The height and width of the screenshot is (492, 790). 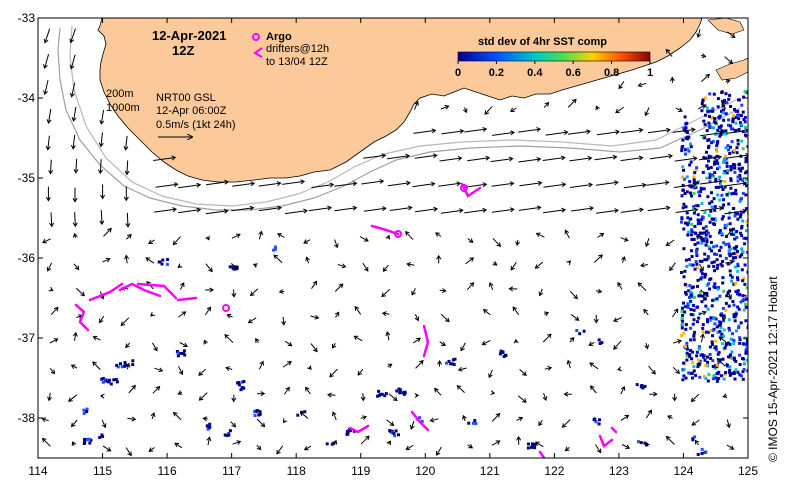 I want to click on argo-marker-icon, so click(x=256, y=37).